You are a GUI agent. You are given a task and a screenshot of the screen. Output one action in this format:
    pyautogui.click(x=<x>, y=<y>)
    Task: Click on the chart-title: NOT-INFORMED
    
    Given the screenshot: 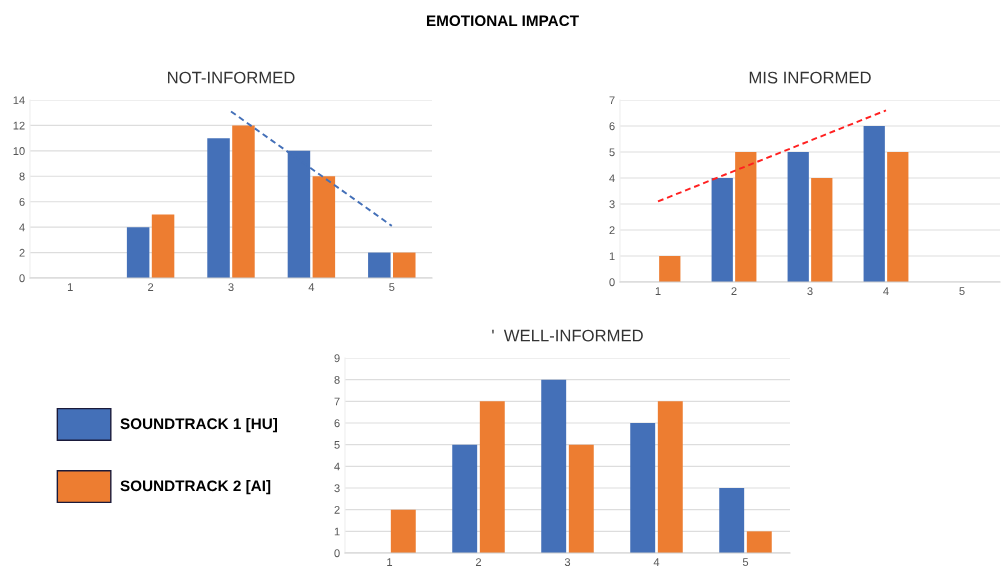 What is the action you would take?
    pyautogui.click(x=231, y=77)
    